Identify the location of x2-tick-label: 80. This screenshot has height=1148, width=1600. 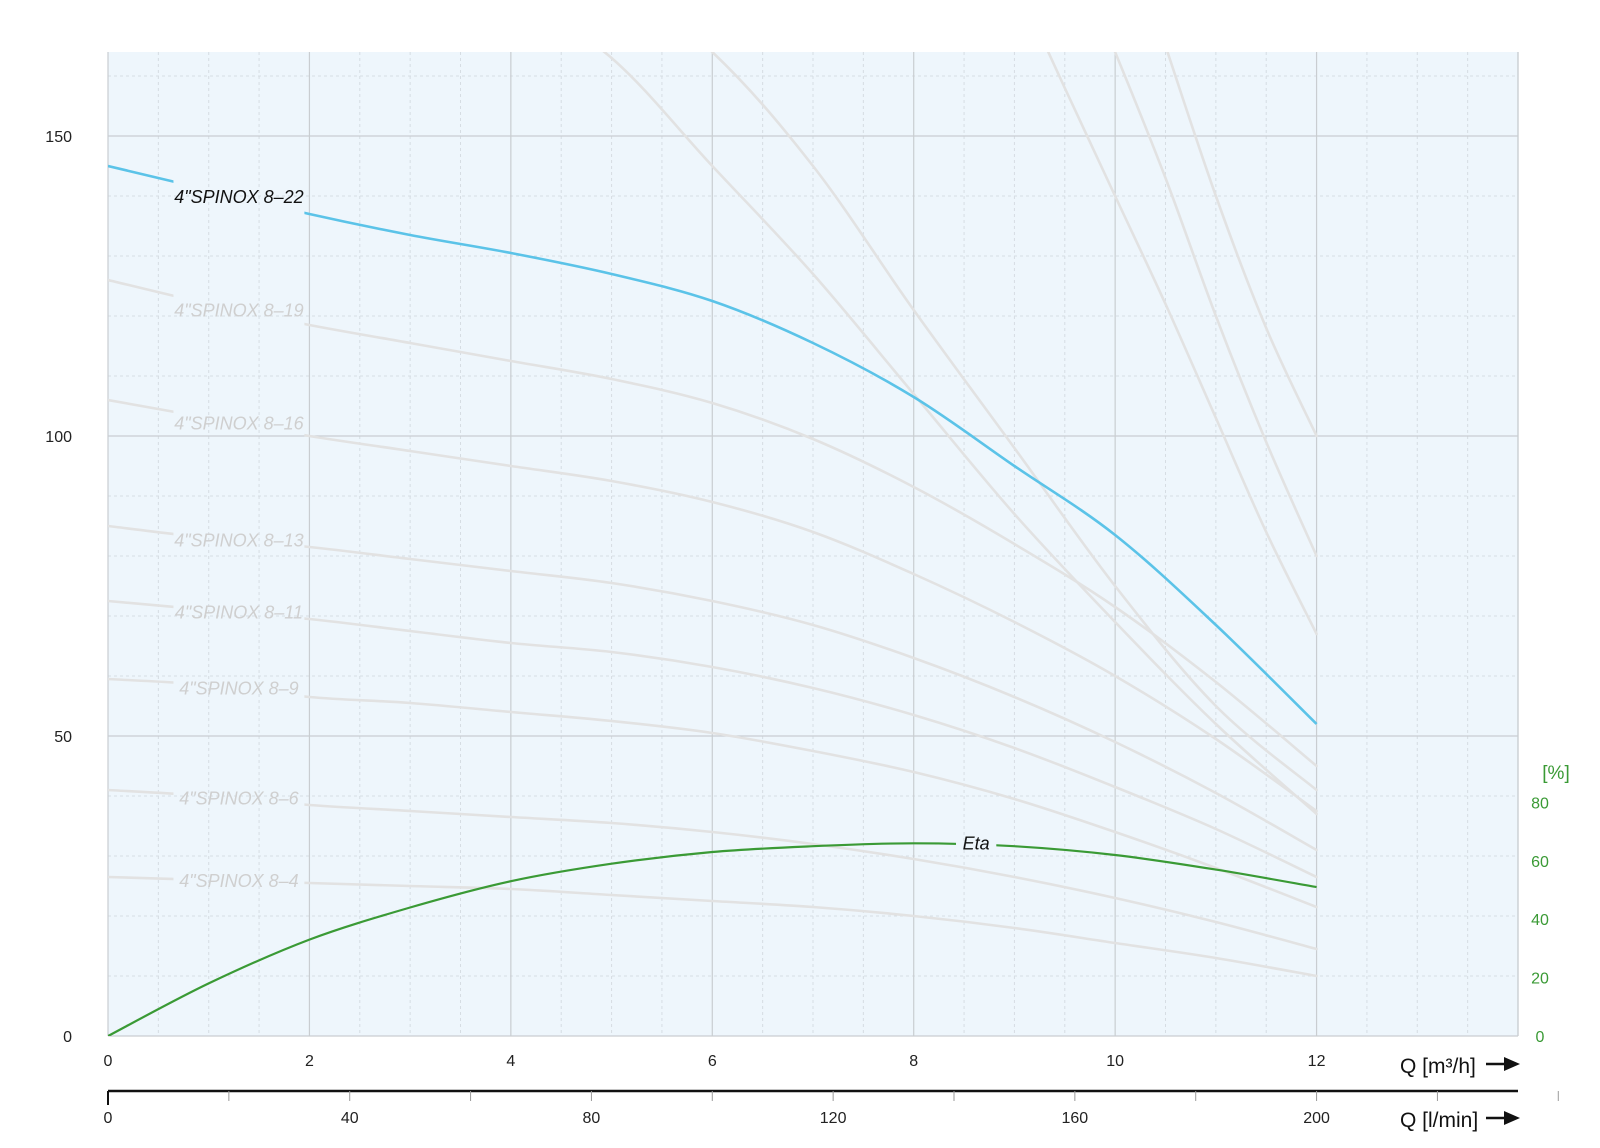
(592, 1118).